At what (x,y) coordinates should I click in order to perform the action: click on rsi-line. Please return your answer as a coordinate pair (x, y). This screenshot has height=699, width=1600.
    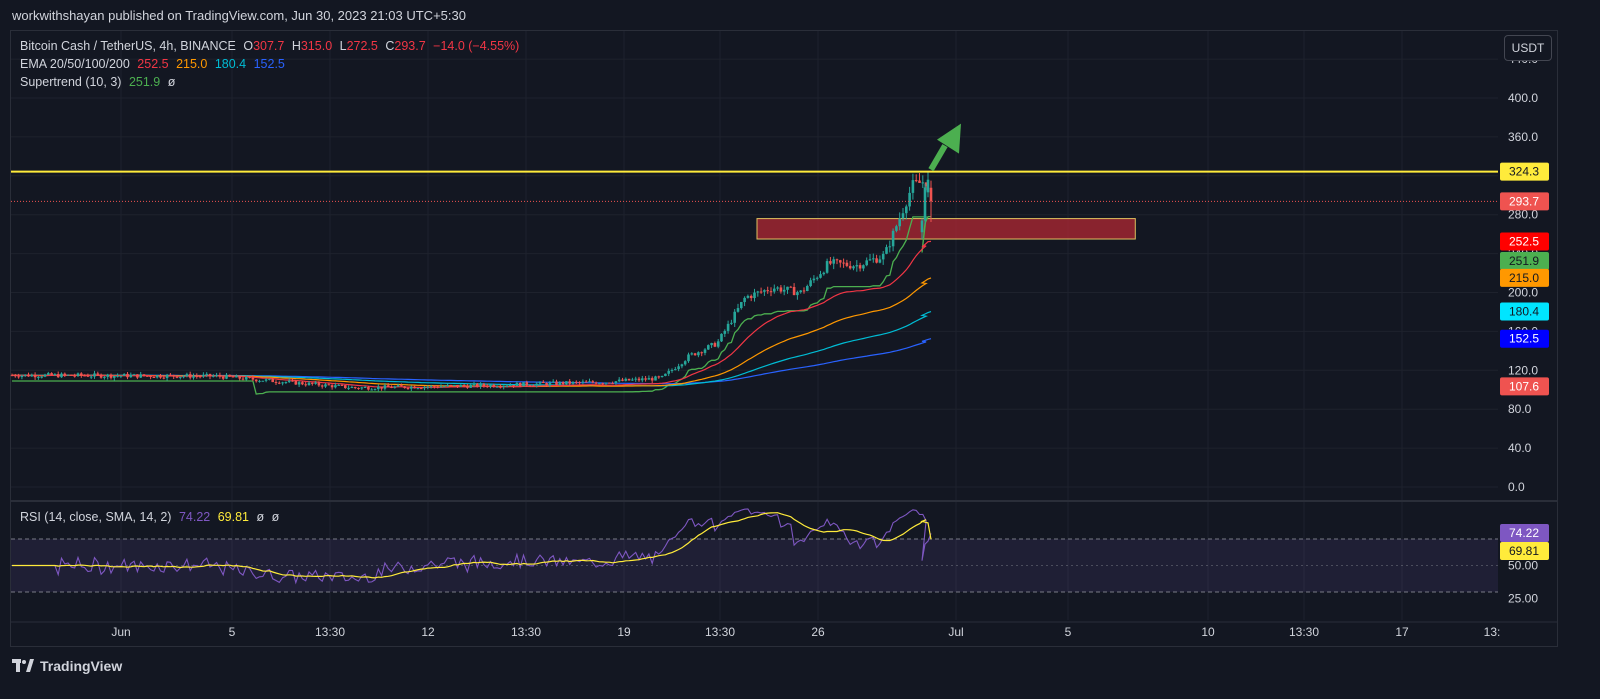
    Looking at the image, I should click on (472, 546).